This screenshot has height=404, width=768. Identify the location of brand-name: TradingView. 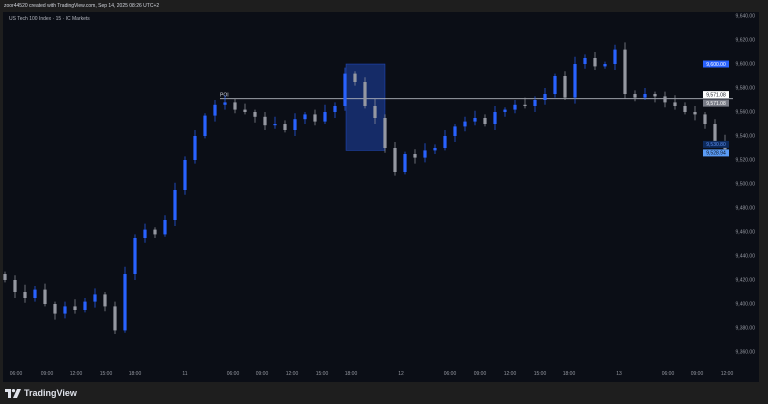
(50, 393).